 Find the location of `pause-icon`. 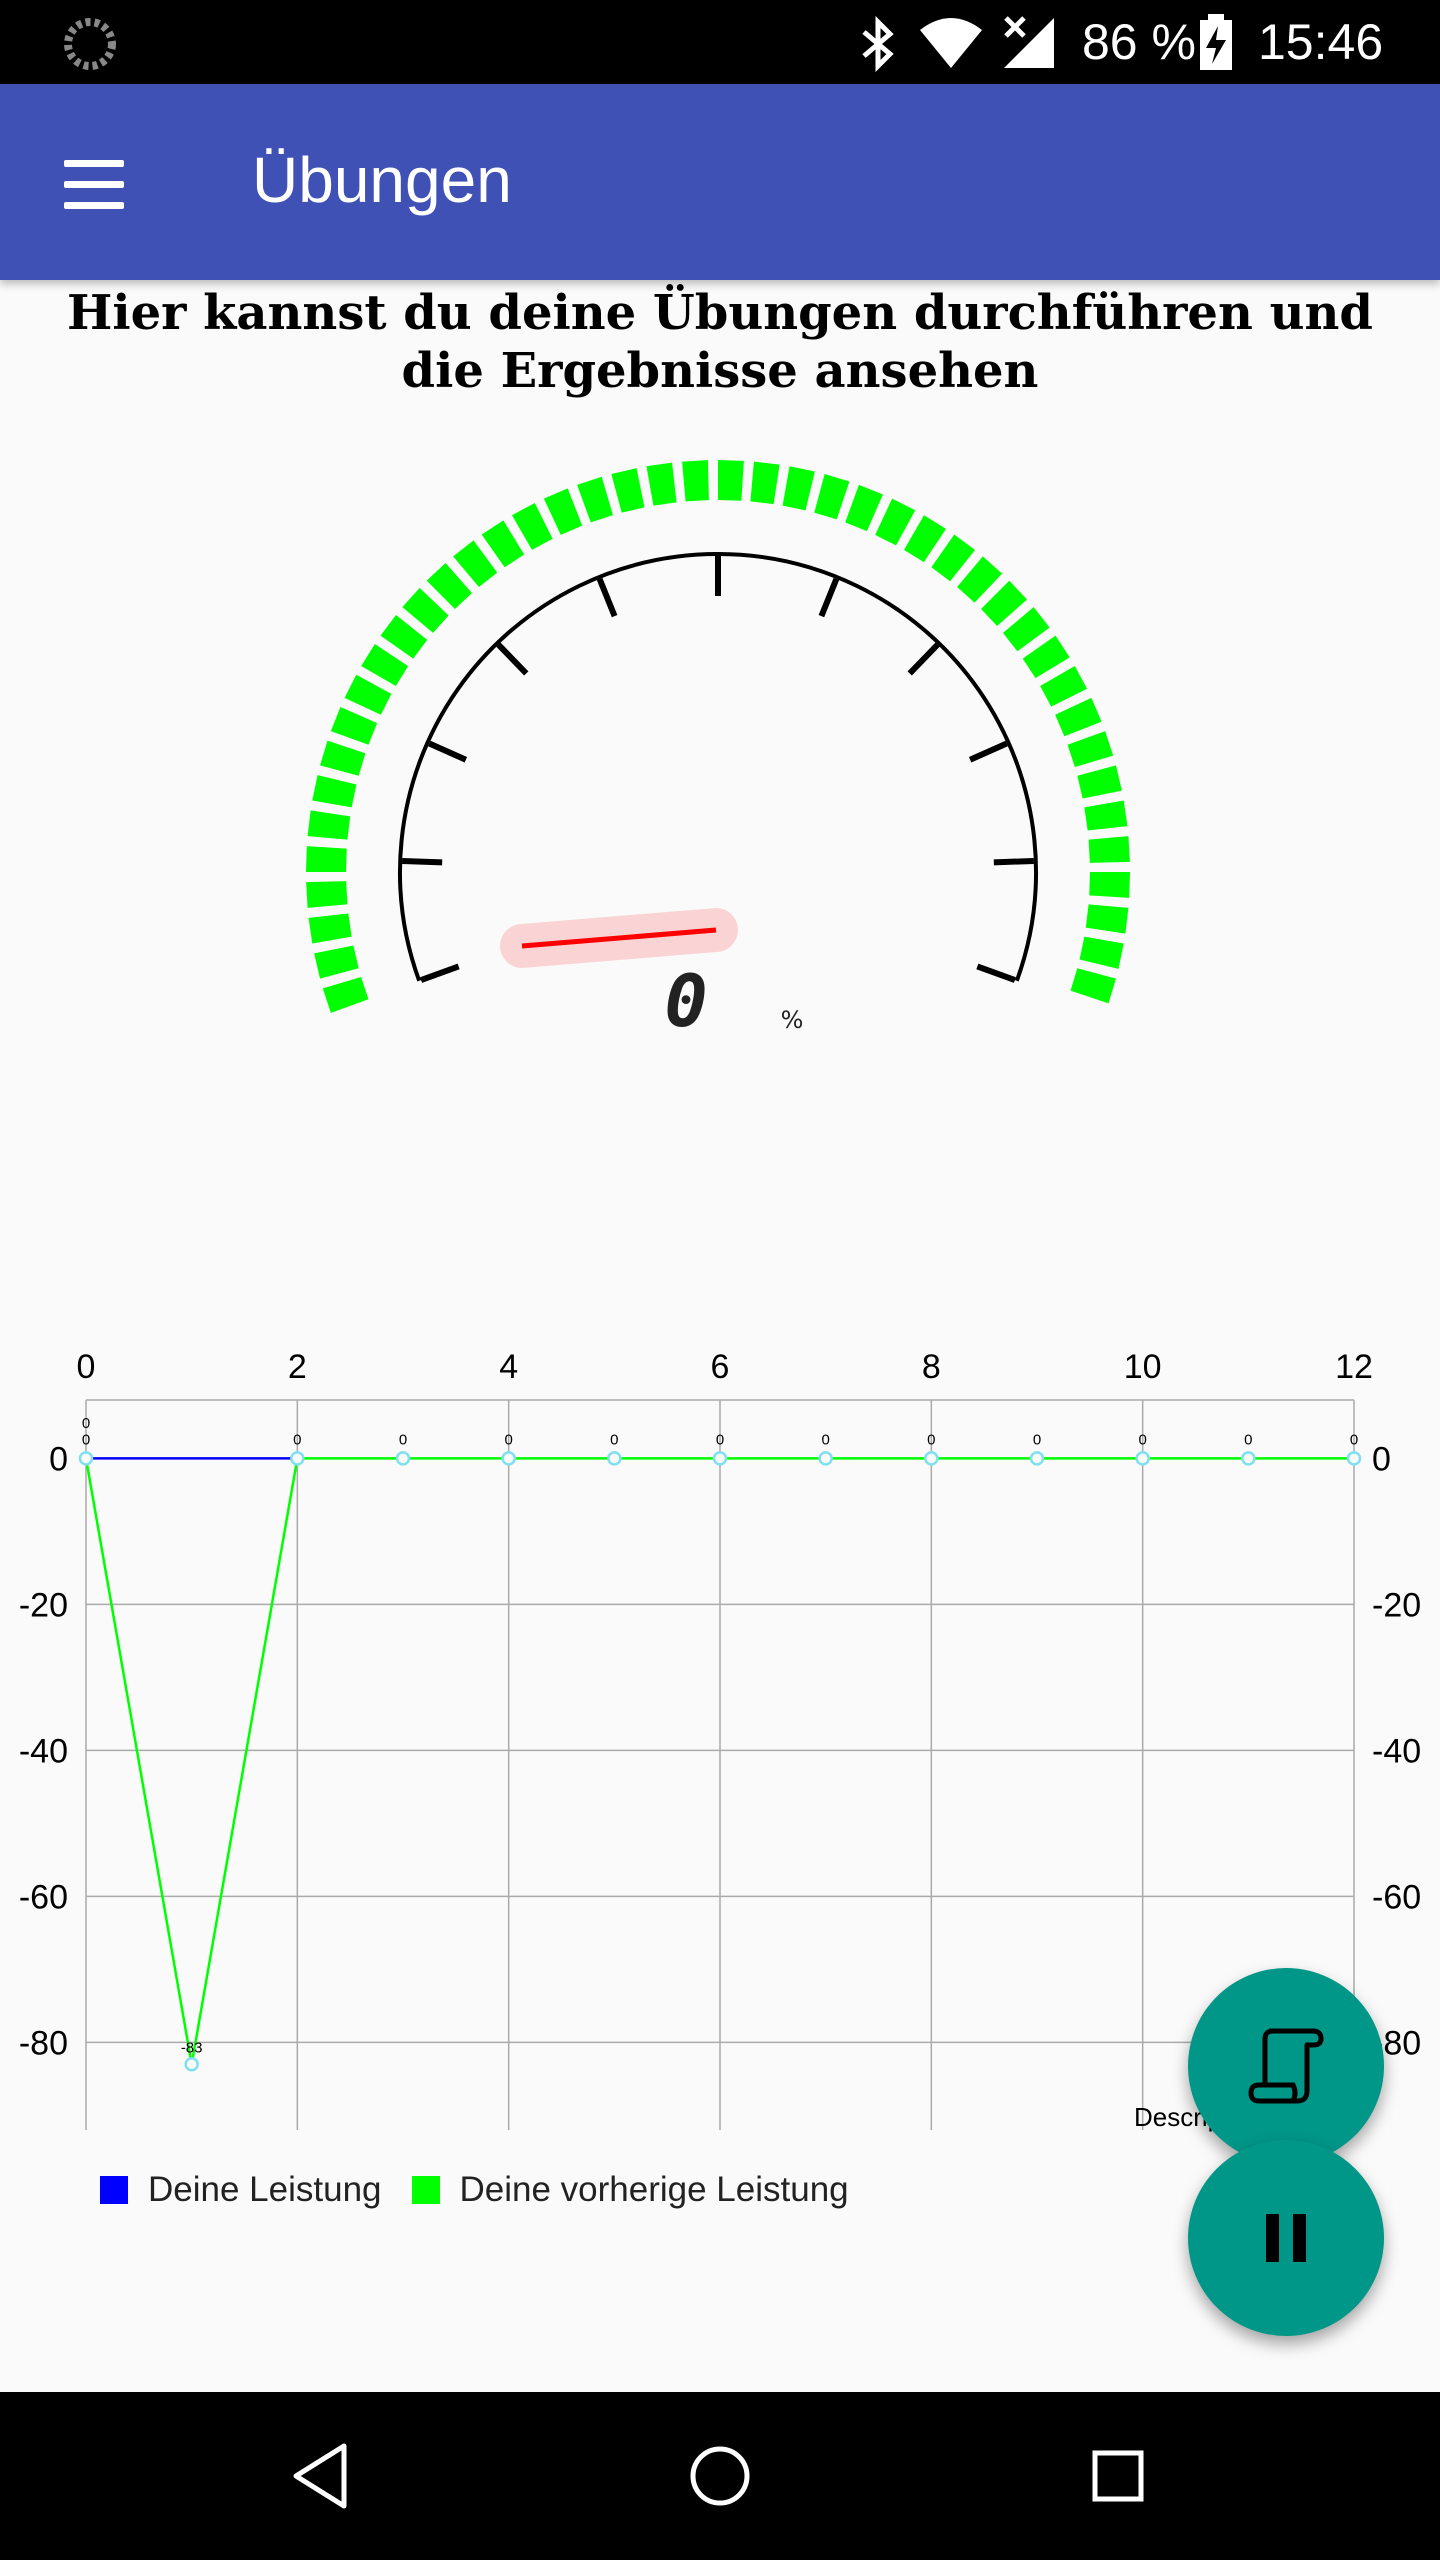

pause-icon is located at coordinates (1286, 2238).